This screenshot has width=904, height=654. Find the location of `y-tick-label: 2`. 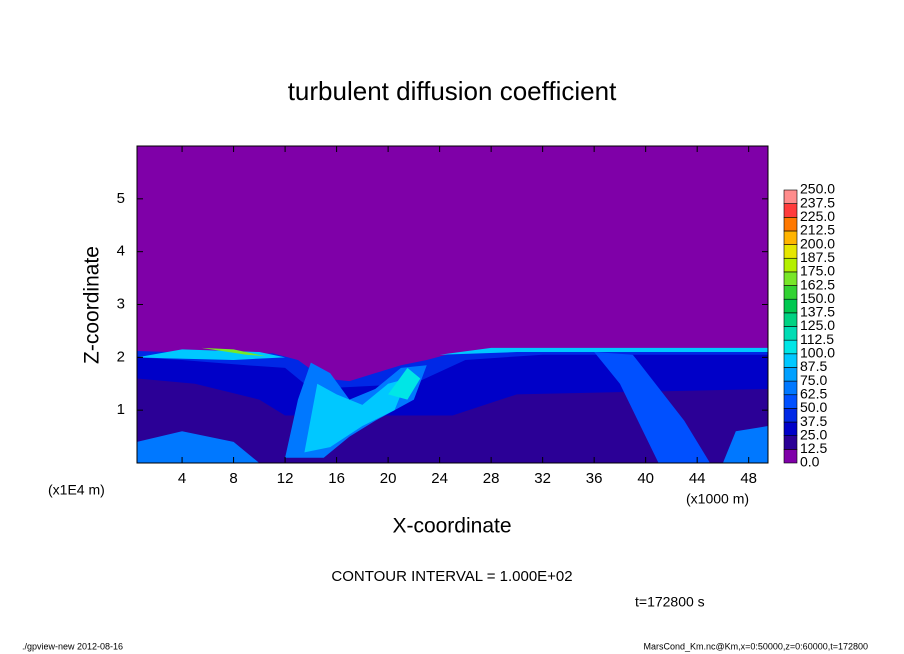

y-tick-label: 2 is located at coordinates (121, 356).